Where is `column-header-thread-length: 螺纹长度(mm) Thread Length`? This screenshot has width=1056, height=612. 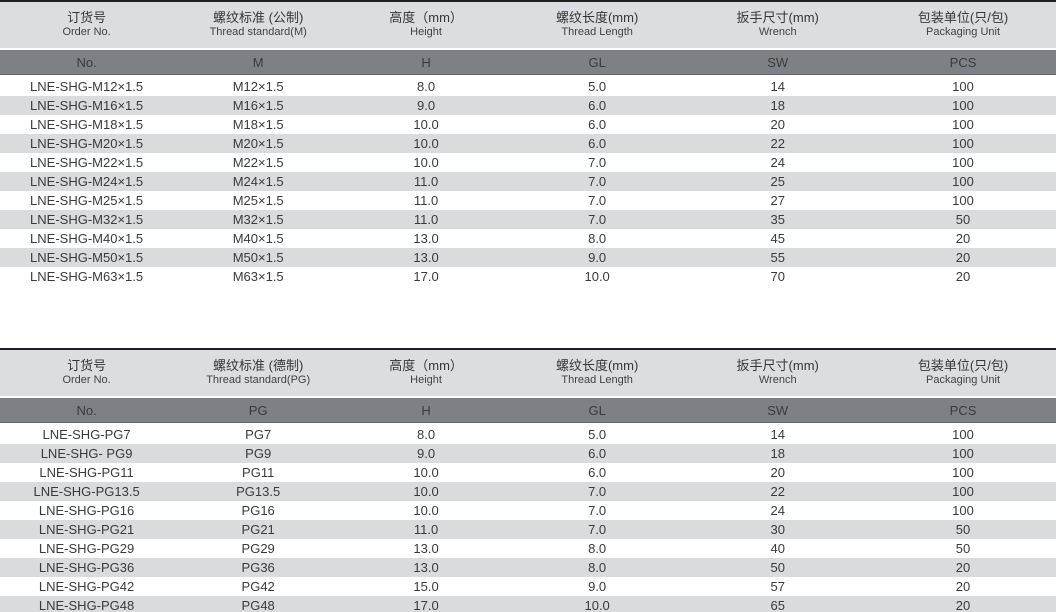 column-header-thread-length: 螺纹长度(mm) Thread Length is located at coordinates (597, 373).